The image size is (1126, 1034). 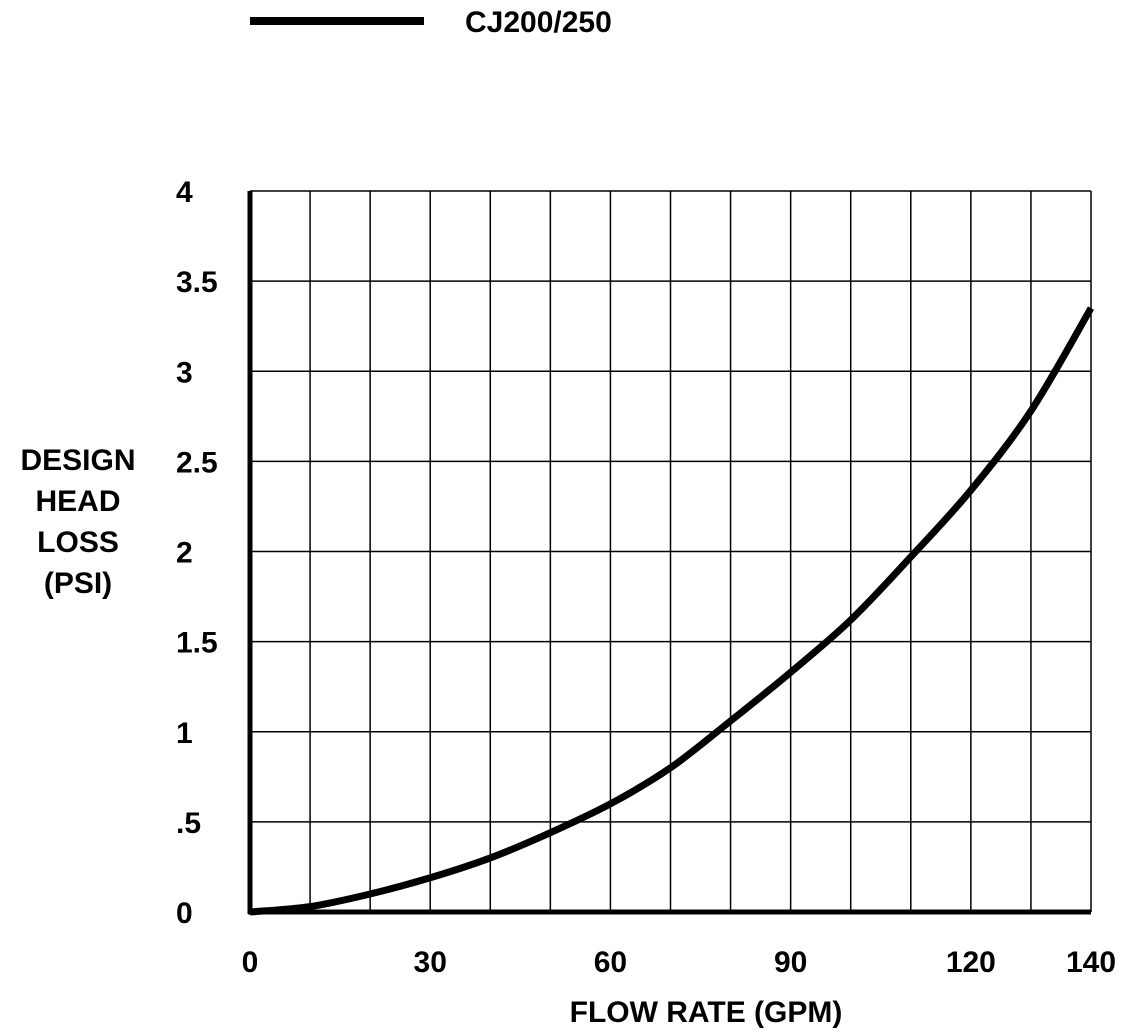 I want to click on x-tick-label: 30, so click(x=430, y=962).